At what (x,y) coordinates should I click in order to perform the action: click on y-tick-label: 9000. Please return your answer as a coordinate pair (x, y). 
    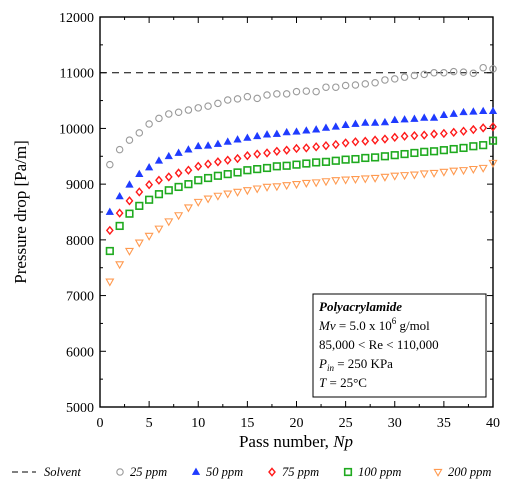
    Looking at the image, I should click on (80, 185).